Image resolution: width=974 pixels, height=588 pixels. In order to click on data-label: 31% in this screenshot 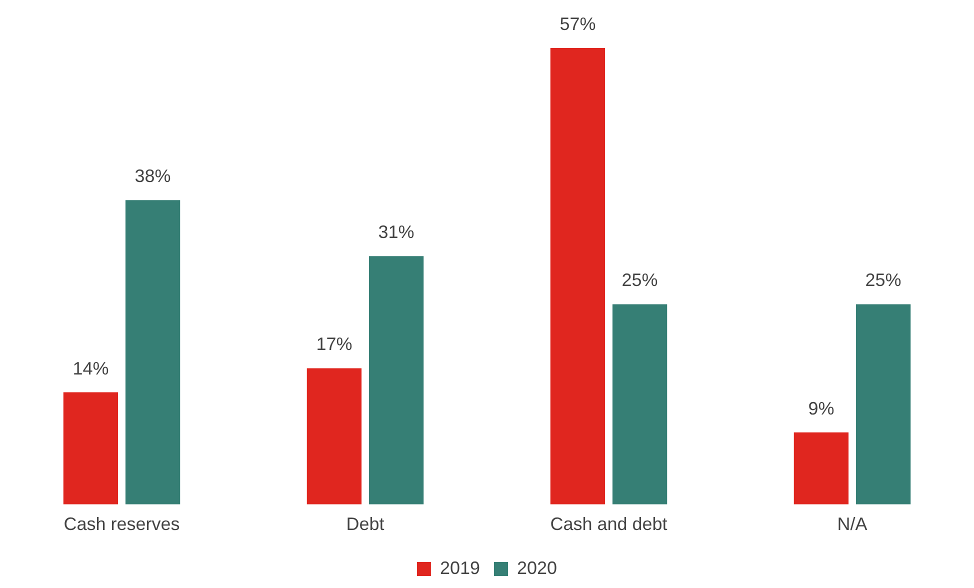, I will do `click(396, 232)`.